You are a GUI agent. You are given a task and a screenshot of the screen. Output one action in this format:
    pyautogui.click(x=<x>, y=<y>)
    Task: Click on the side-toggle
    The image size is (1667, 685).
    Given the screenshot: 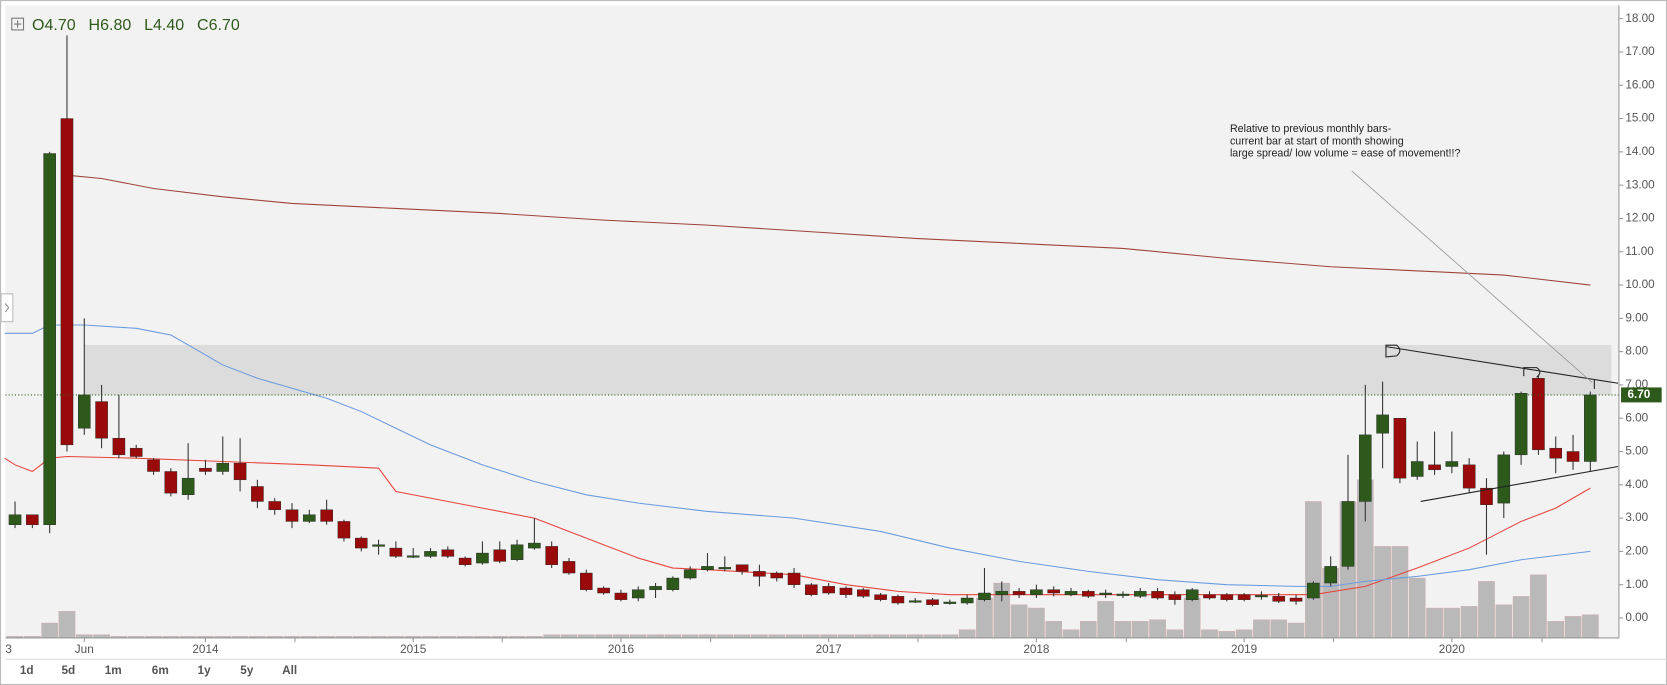 What is the action you would take?
    pyautogui.click(x=7, y=308)
    